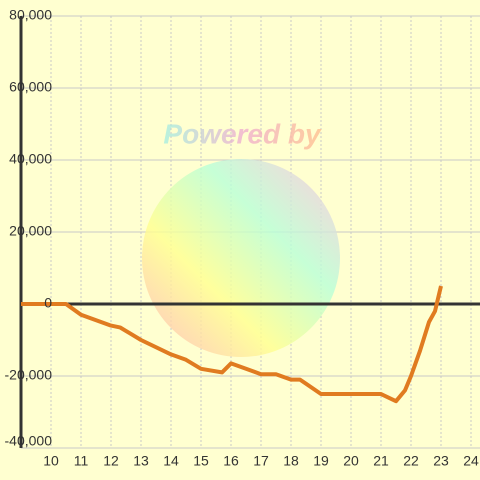 The image size is (480, 480). I want to click on x-tick-label: 19, so click(321, 461).